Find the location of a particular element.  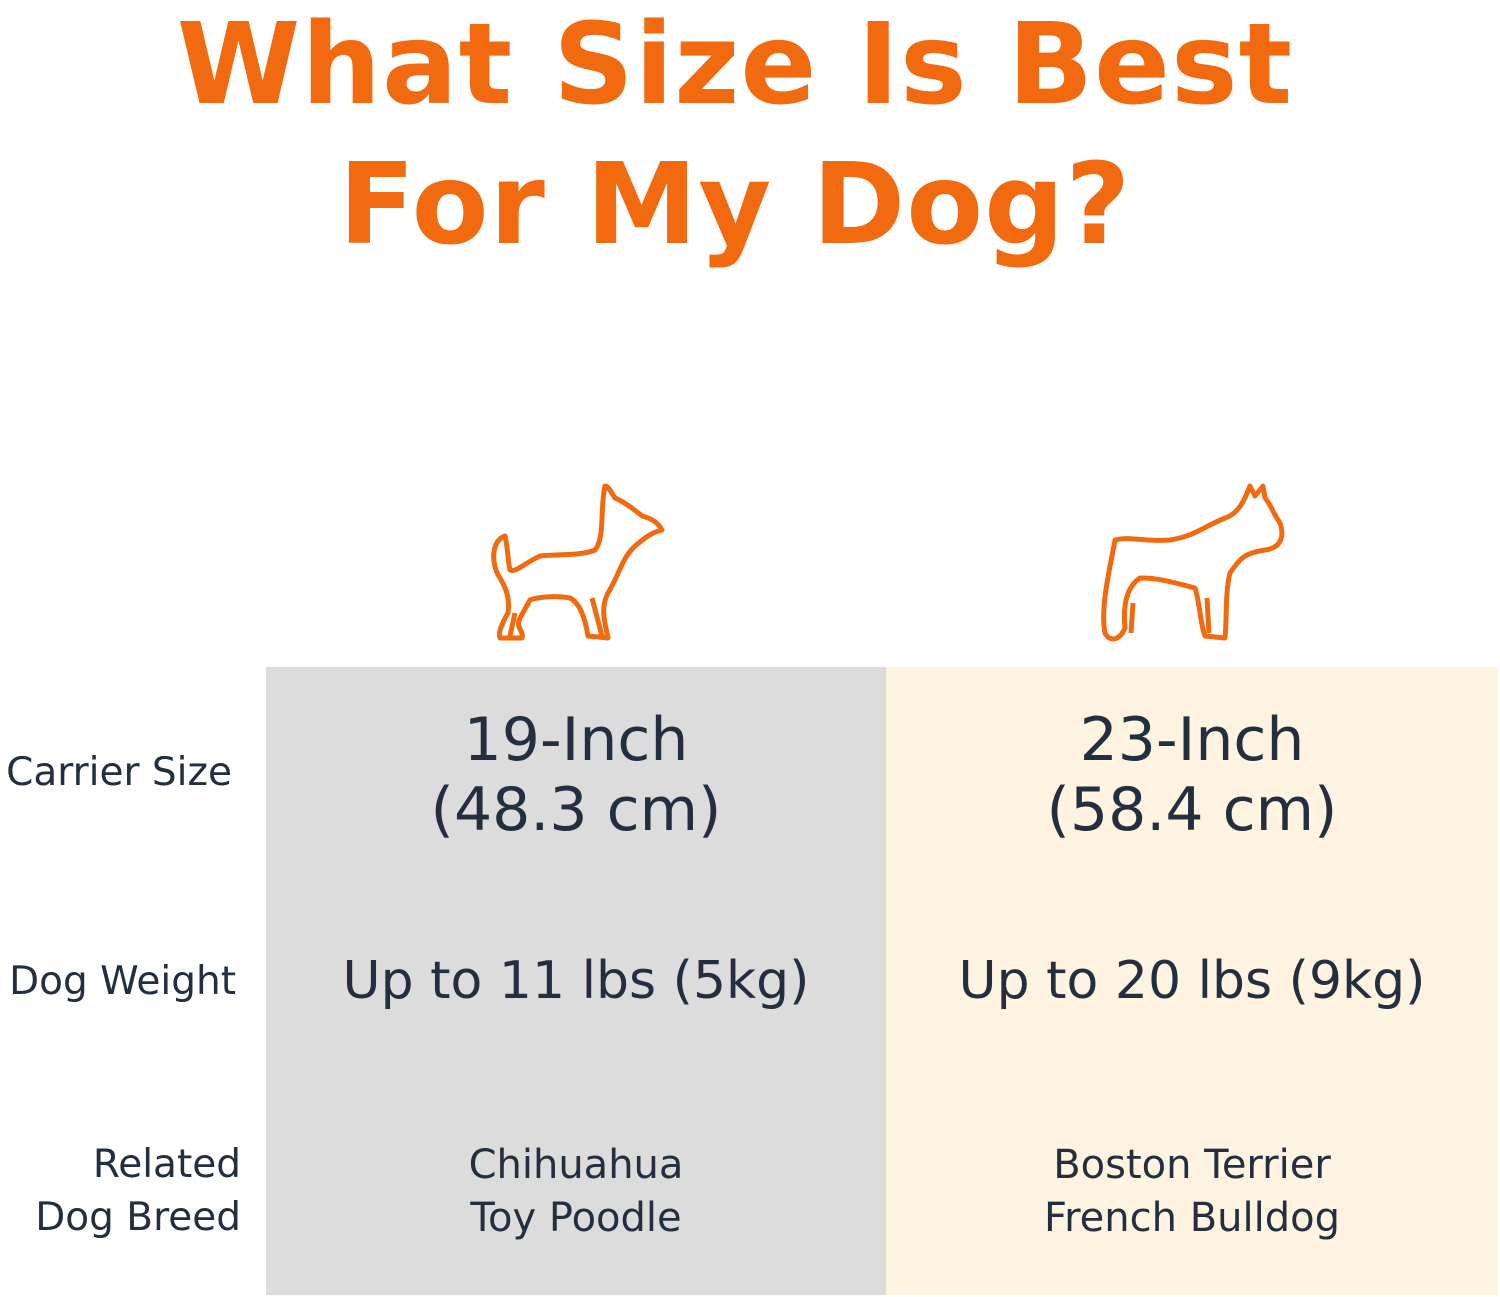

carrier-size: 23-Inch (58.4 cm) is located at coordinates (1192, 775).